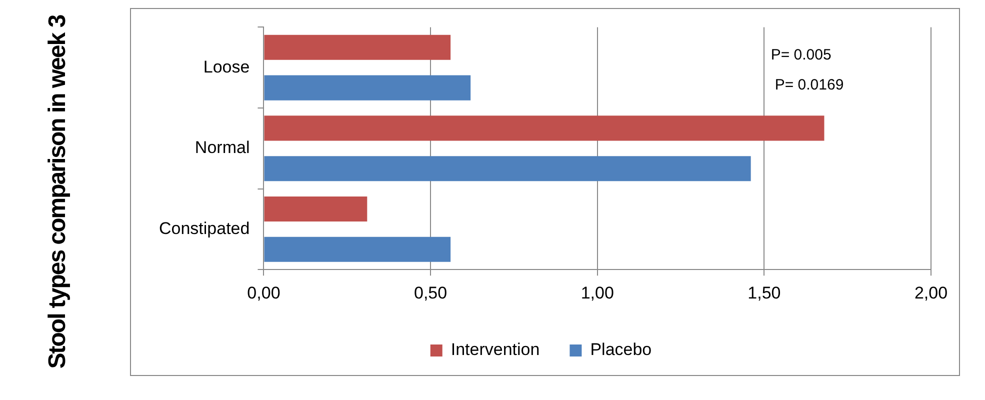 The width and height of the screenshot is (985, 400). I want to click on y-tick-label: Constipated, so click(204, 228).